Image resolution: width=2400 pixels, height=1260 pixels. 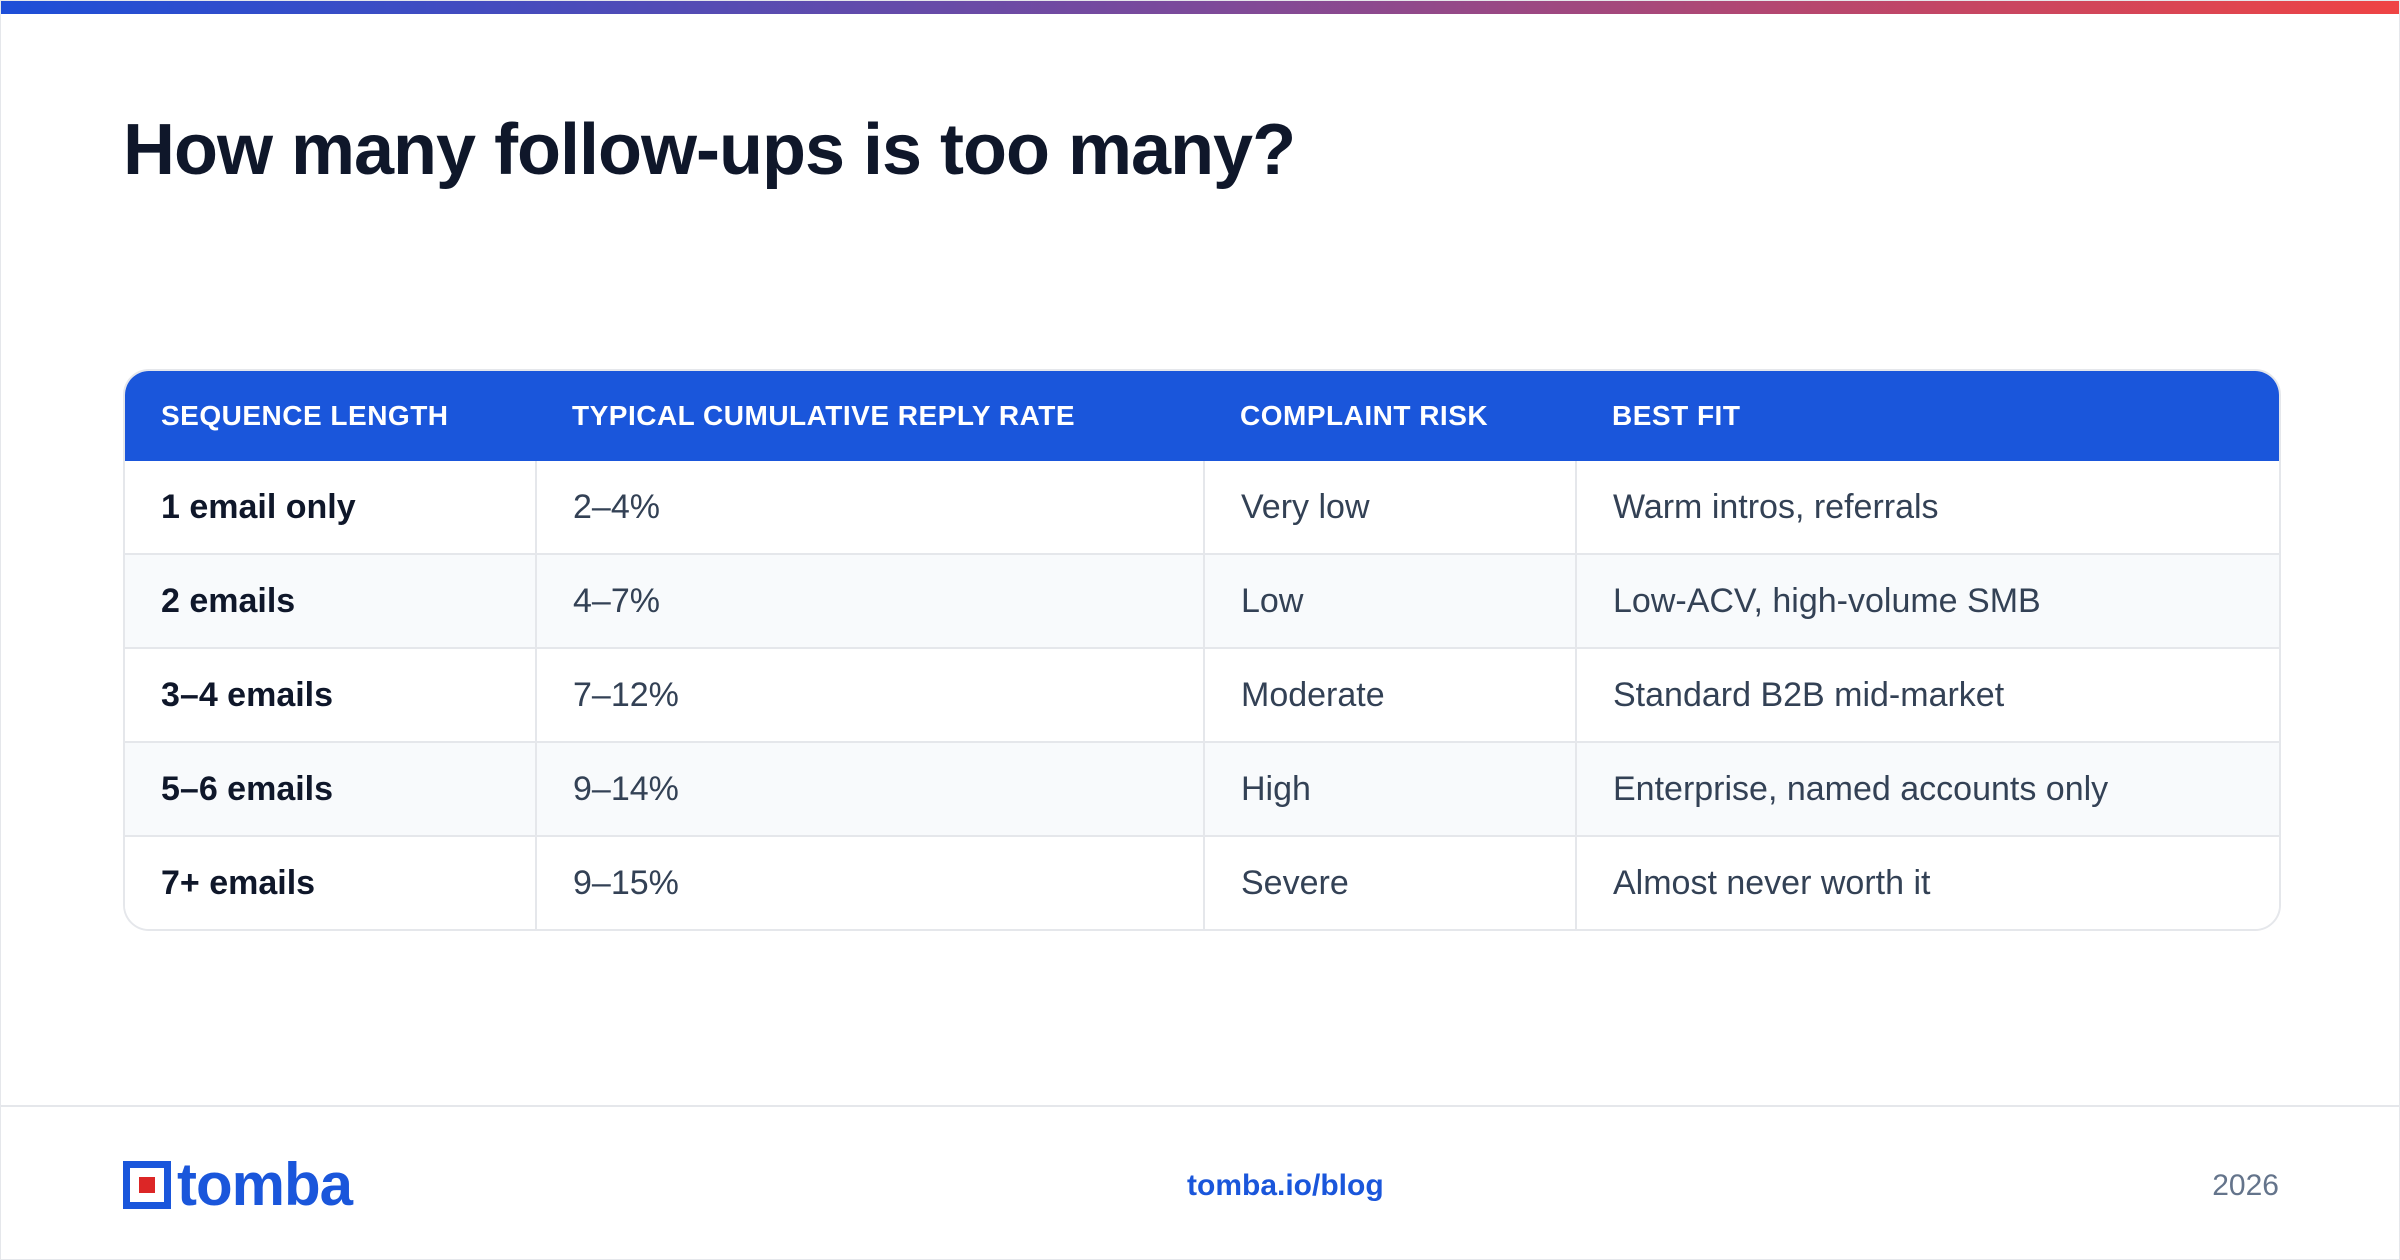 What do you see at coordinates (869, 507) in the screenshot?
I see `cell-reply-rate: 2–4%` at bounding box center [869, 507].